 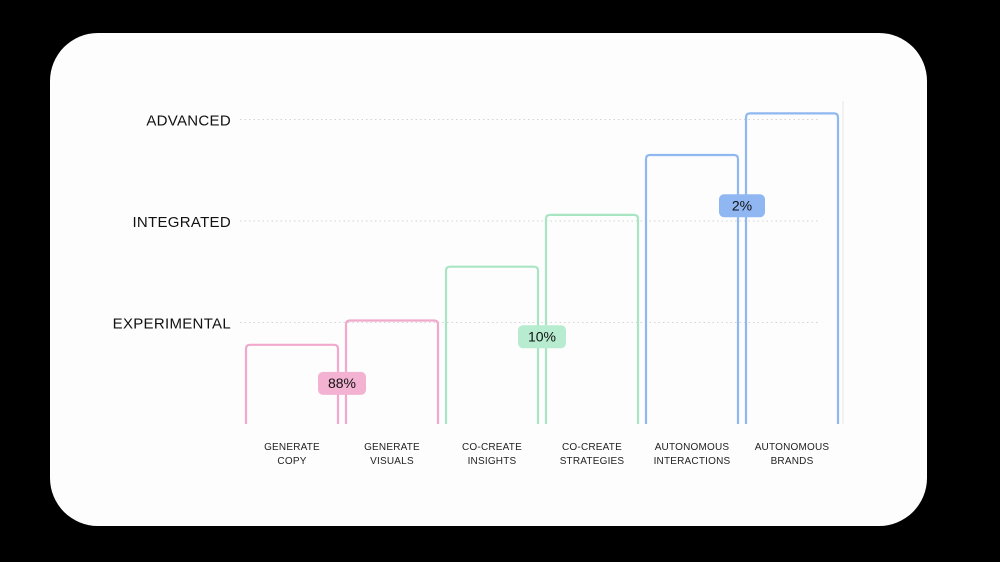 What do you see at coordinates (181, 222) in the screenshot?
I see `level-label: INTEGRATED` at bounding box center [181, 222].